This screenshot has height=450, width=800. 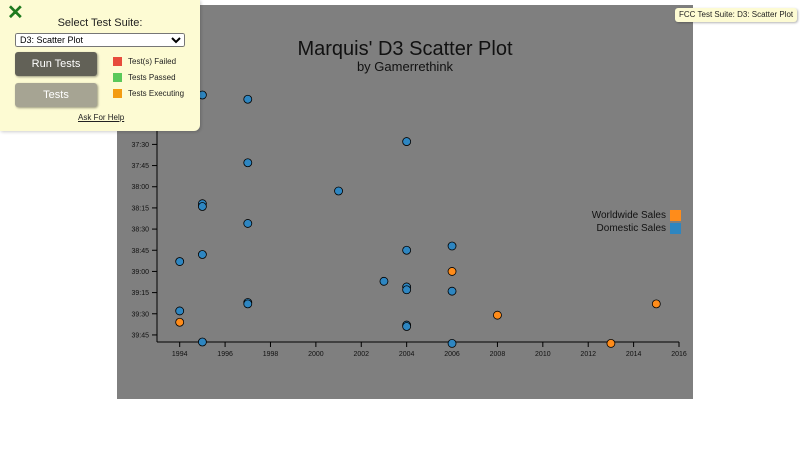 I want to click on run-tests-button: Run Tests, so click(x=56, y=64).